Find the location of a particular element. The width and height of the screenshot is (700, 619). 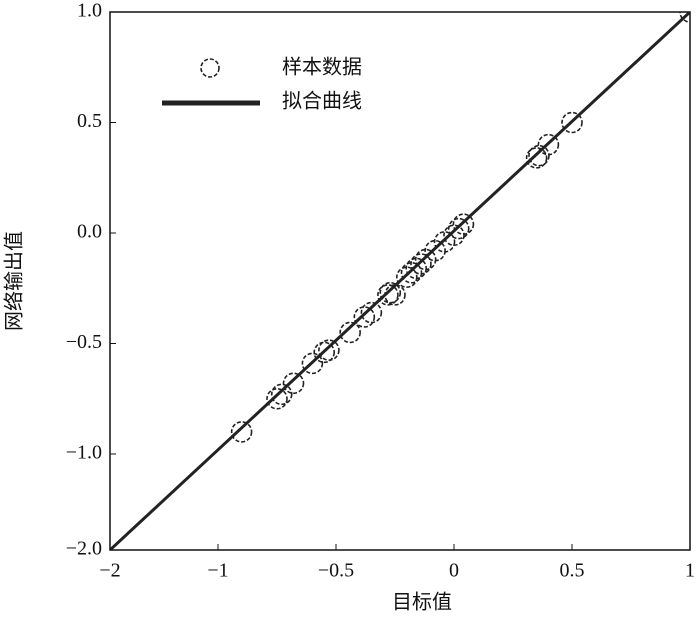

y-tick-label: 1.0 is located at coordinates (89, 11).